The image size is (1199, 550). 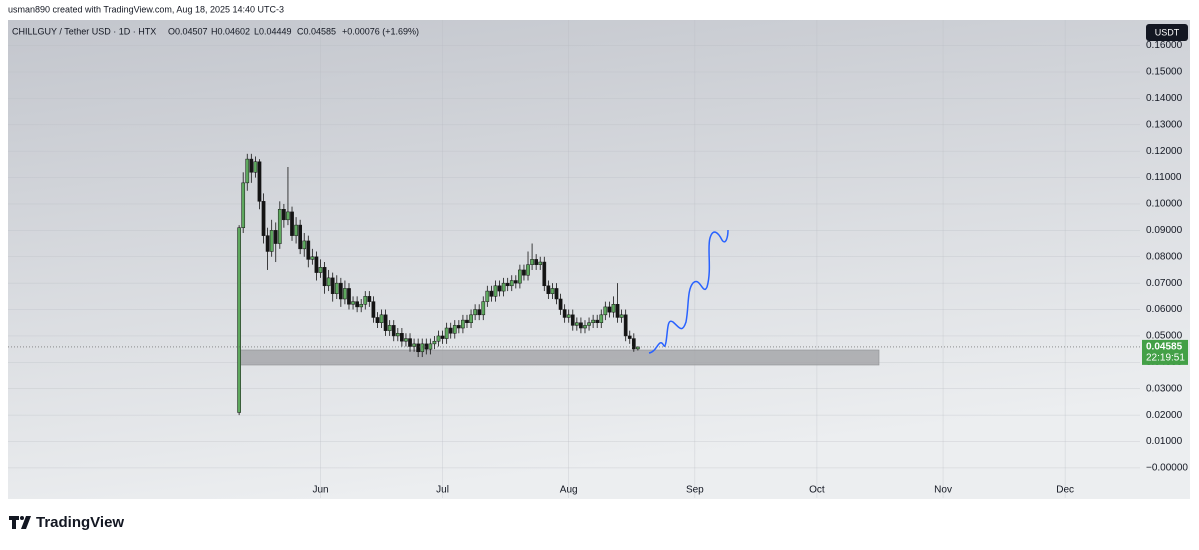 What do you see at coordinates (1164, 124) in the screenshot?
I see `y-tick-label: 0.13000` at bounding box center [1164, 124].